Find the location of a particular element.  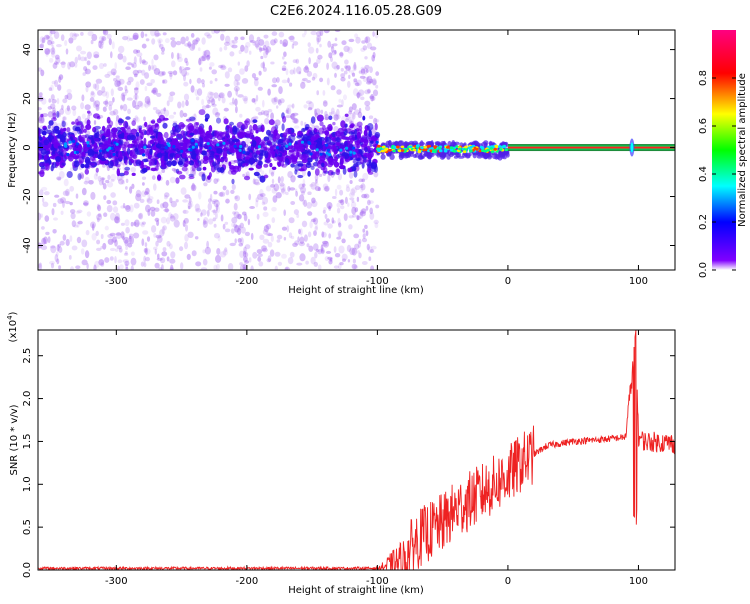

steady-signal-core is located at coordinates (591, 147).